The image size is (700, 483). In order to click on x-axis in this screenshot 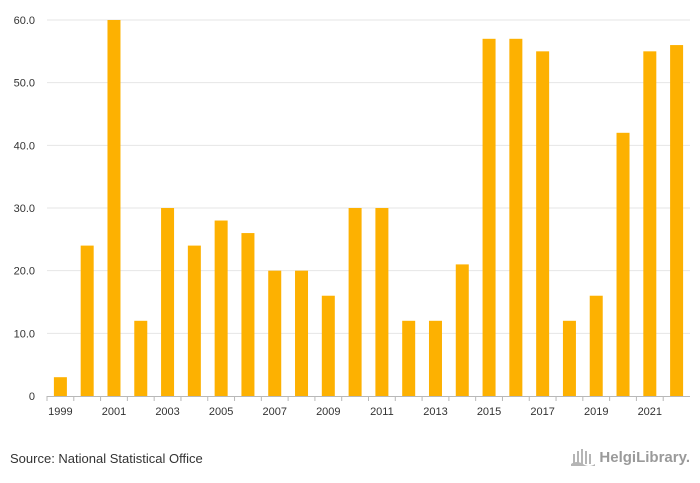, I will do `click(368, 398)`.